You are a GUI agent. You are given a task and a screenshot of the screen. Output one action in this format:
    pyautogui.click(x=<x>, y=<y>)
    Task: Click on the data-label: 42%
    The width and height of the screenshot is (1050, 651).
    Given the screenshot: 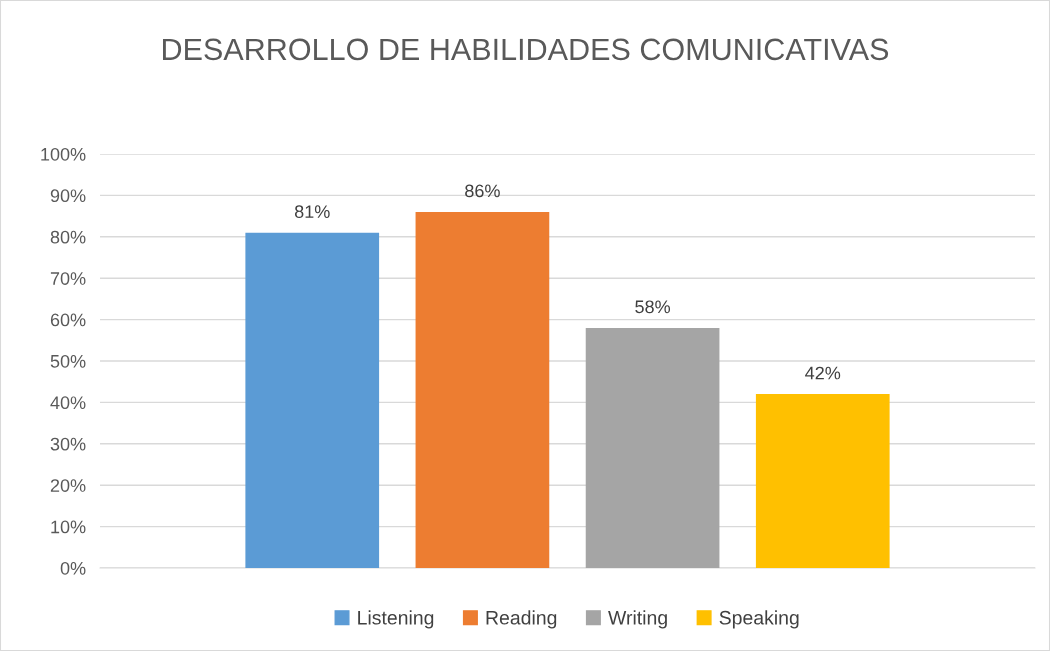 What is the action you would take?
    pyautogui.click(x=823, y=373)
    